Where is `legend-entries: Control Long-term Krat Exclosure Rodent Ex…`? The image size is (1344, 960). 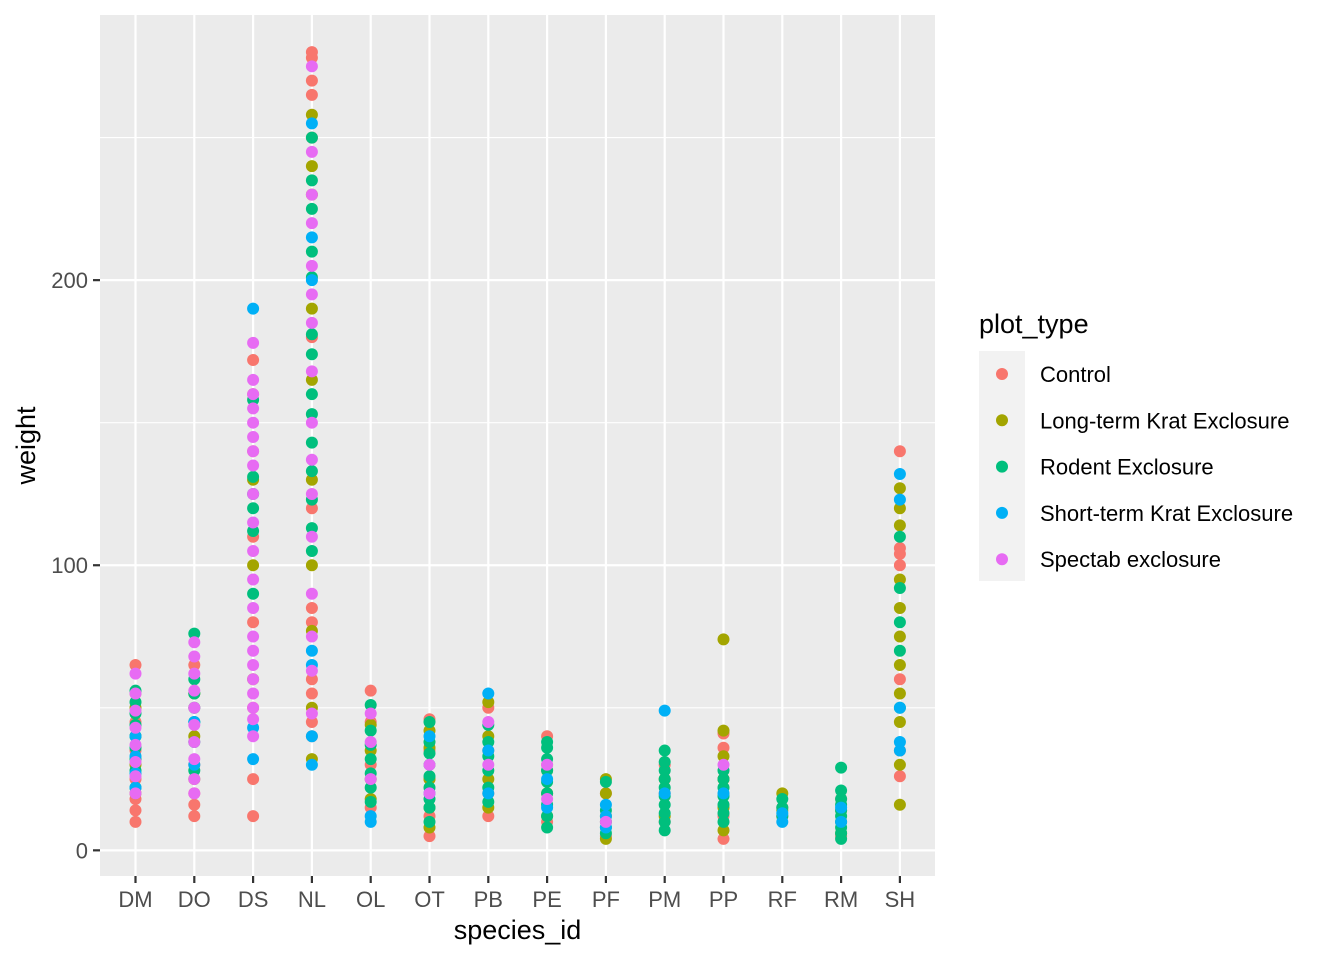
legend-entries: Control Long-term Krat Exclosure Rodent Ex… is located at coordinates (1144, 467).